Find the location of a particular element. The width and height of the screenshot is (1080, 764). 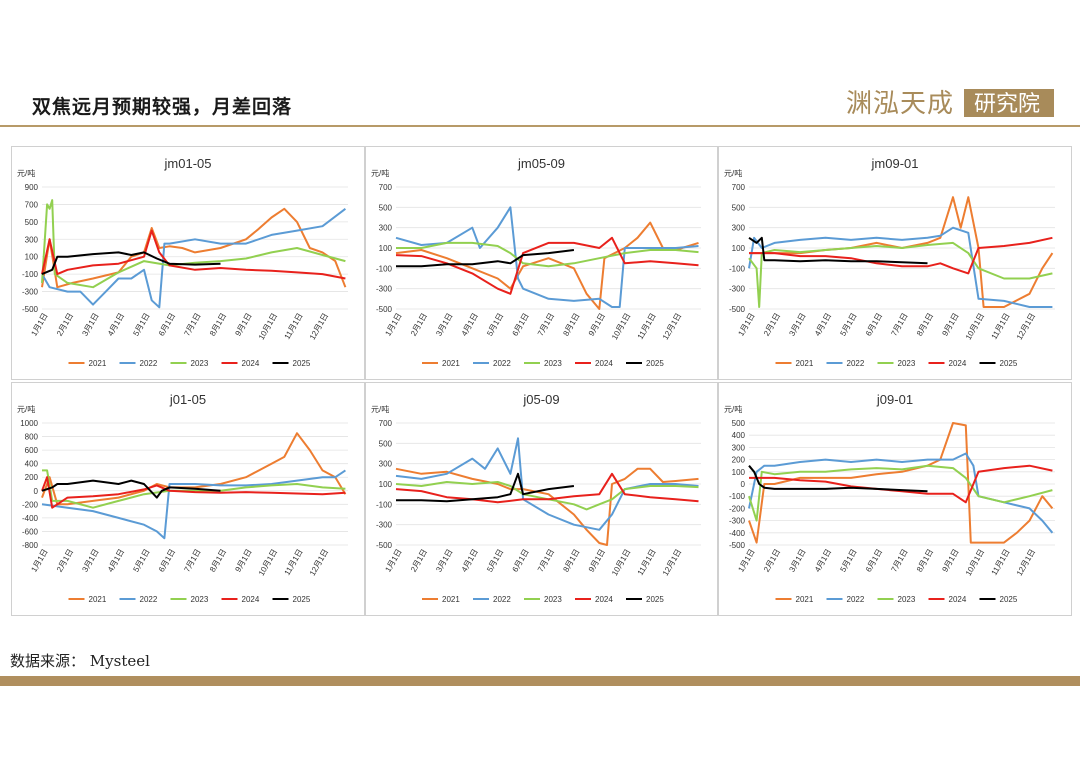

x-tick-label: 8月1日 is located at coordinates (218, 561).